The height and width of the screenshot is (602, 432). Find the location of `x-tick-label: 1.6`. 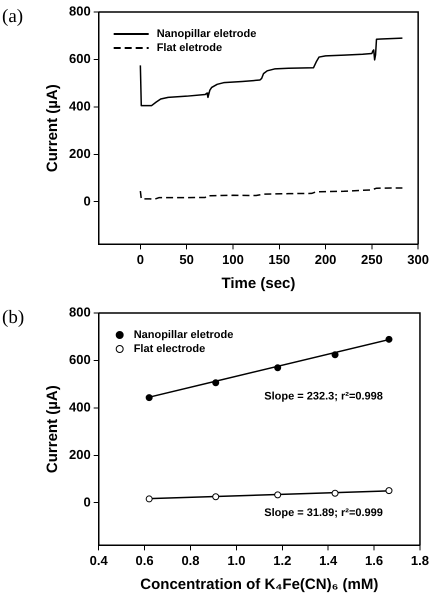

x-tick-label: 1.6 is located at coordinates (374, 560).